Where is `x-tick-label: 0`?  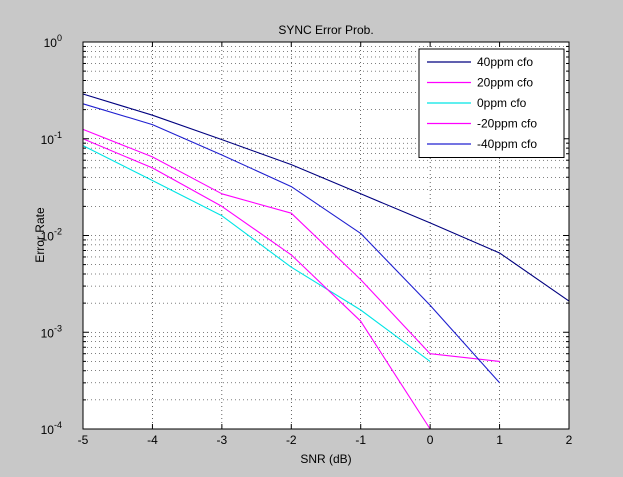 x-tick-label: 0 is located at coordinates (430, 440).